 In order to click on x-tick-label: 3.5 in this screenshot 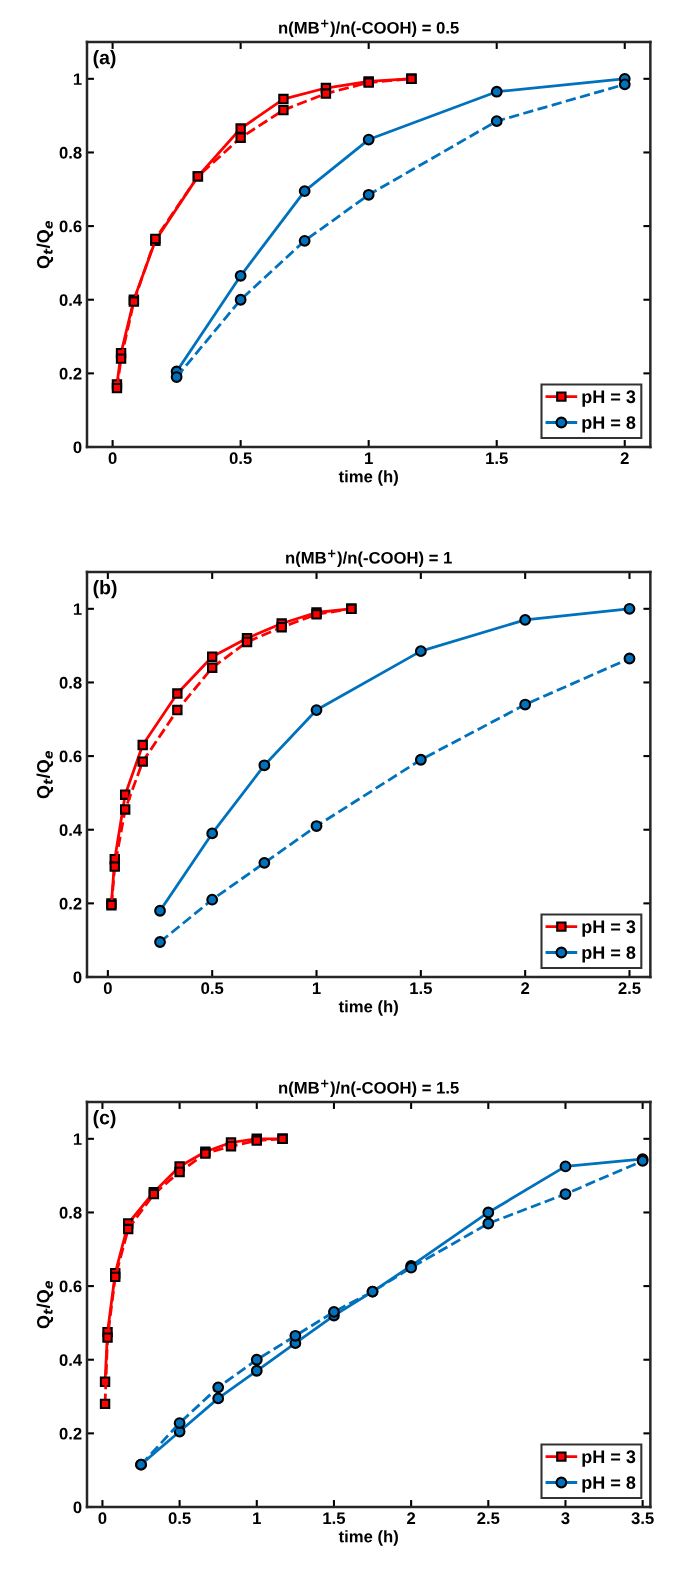, I will do `click(642, 1518)`.